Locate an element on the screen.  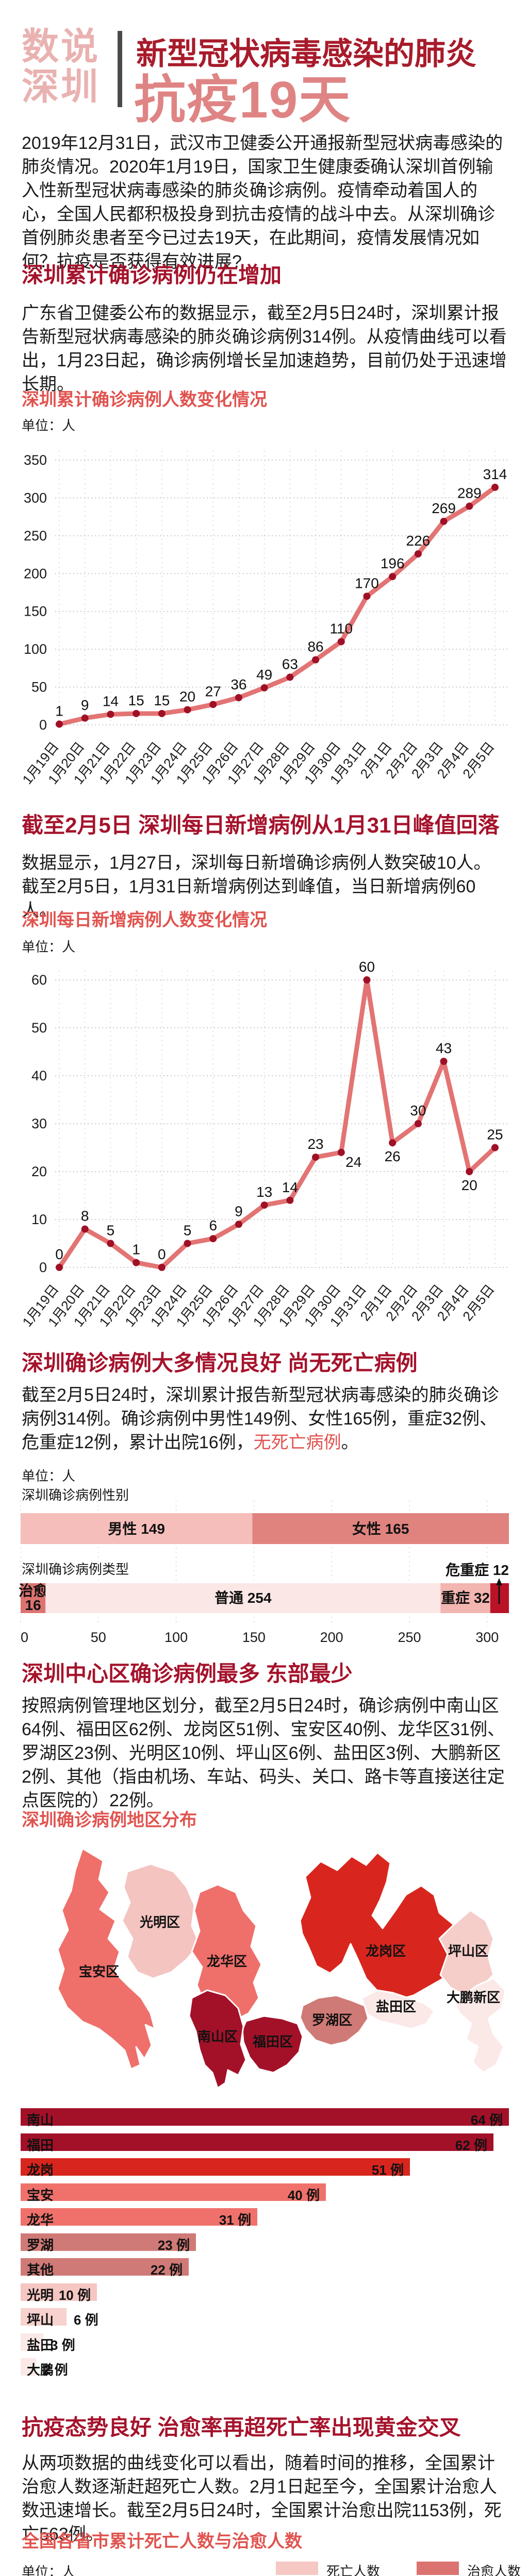
data-label: 24 is located at coordinates (353, 1162).